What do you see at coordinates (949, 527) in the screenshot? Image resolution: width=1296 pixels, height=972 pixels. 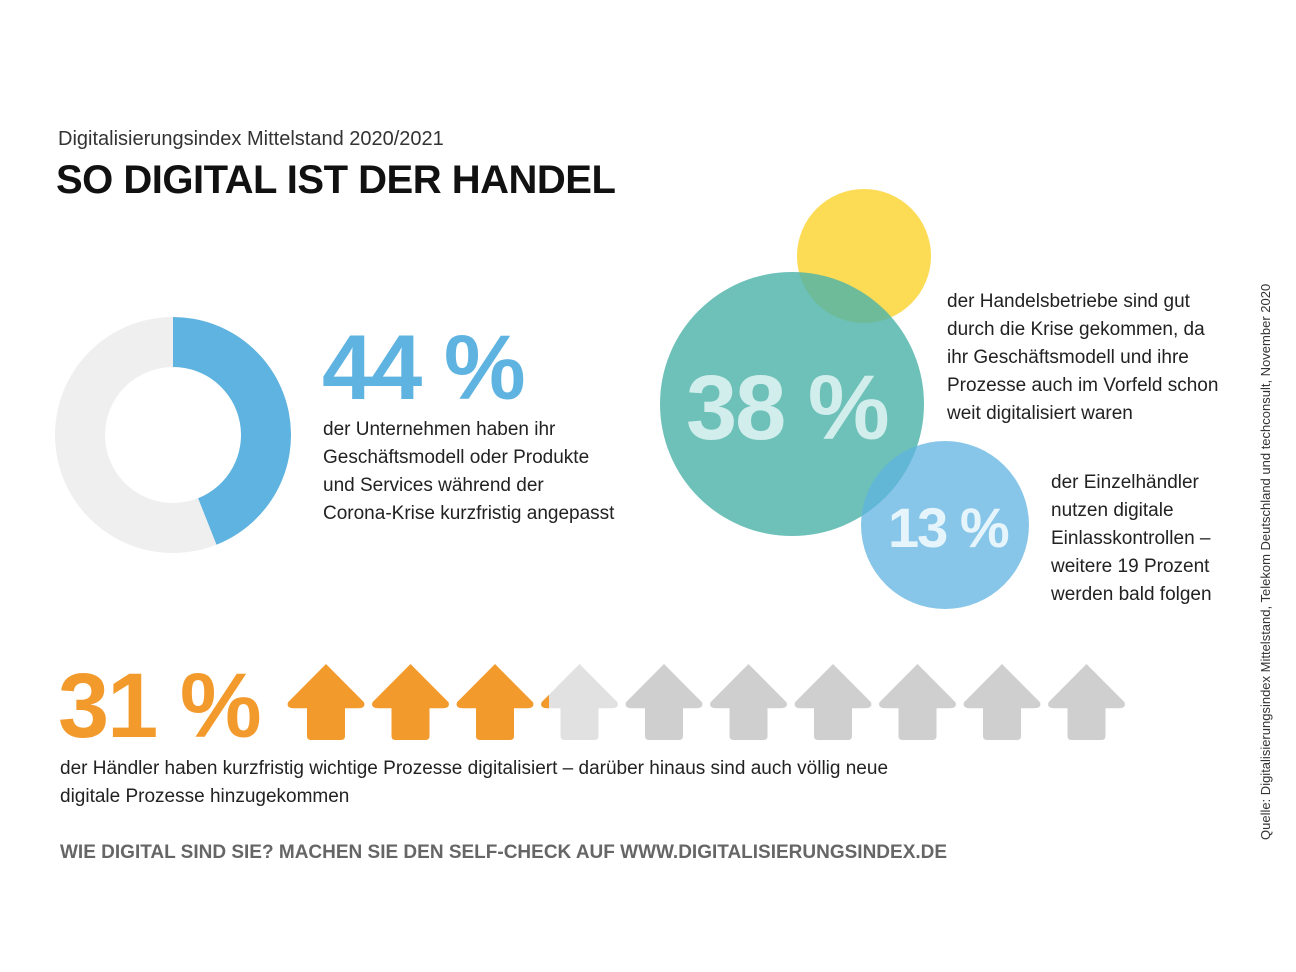 I see `bubble-13-label: 13 %` at bounding box center [949, 527].